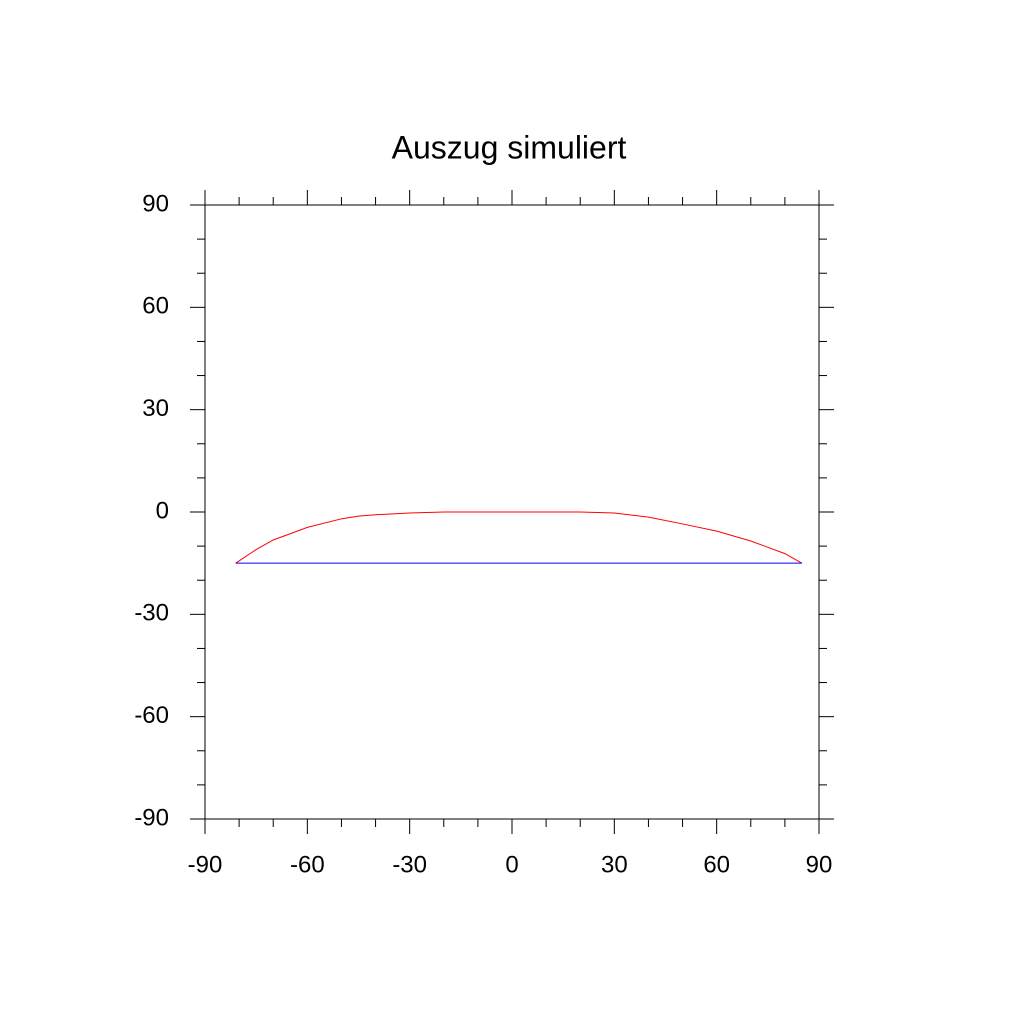 This screenshot has height=1024, width=1024. I want to click on y-tick-label: 60, so click(155, 306).